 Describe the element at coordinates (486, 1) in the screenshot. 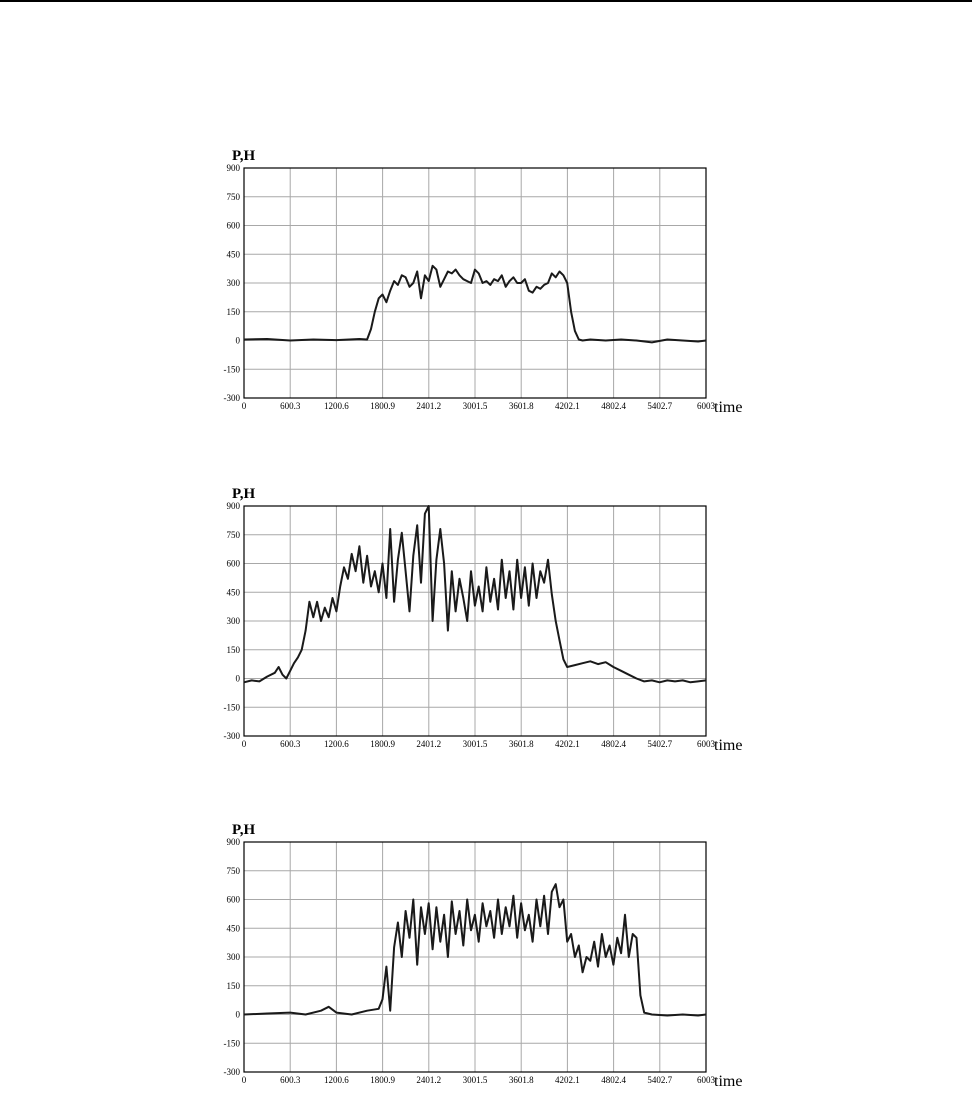

I see `top-rule` at that location.